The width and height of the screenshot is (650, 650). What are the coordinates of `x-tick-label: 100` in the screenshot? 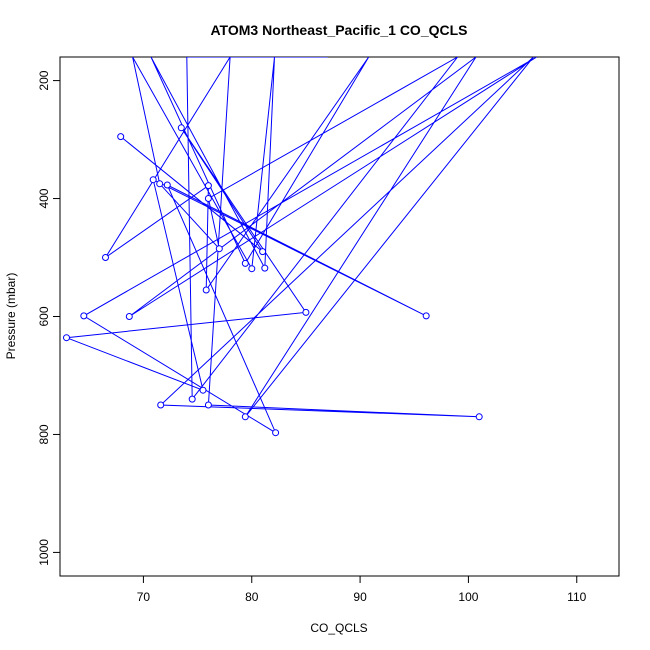 It's located at (468, 597).